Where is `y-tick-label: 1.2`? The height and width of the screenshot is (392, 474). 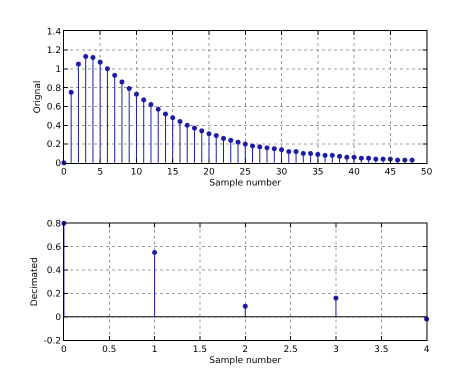 y-tick-label: 1.2 is located at coordinates (54, 51).